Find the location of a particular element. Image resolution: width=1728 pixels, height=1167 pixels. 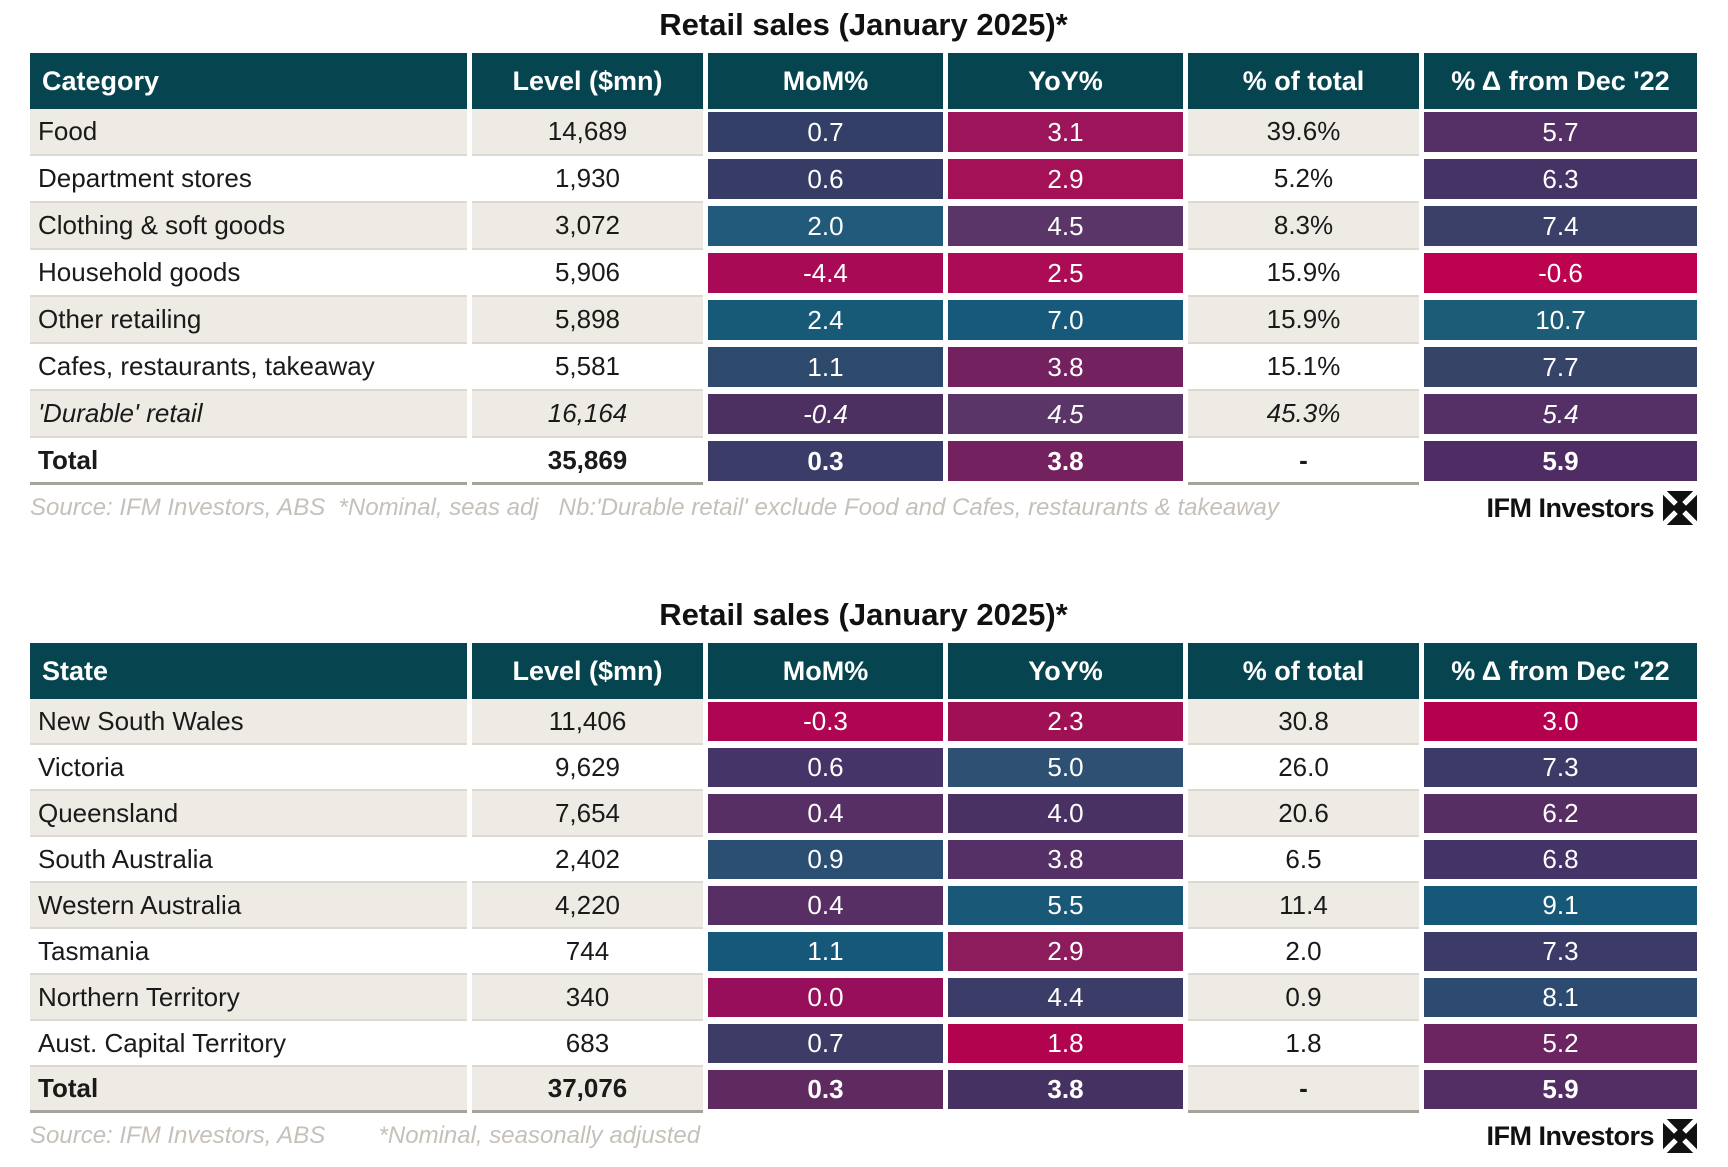

mom-heat-cell: 0.4 is located at coordinates (825, 814).